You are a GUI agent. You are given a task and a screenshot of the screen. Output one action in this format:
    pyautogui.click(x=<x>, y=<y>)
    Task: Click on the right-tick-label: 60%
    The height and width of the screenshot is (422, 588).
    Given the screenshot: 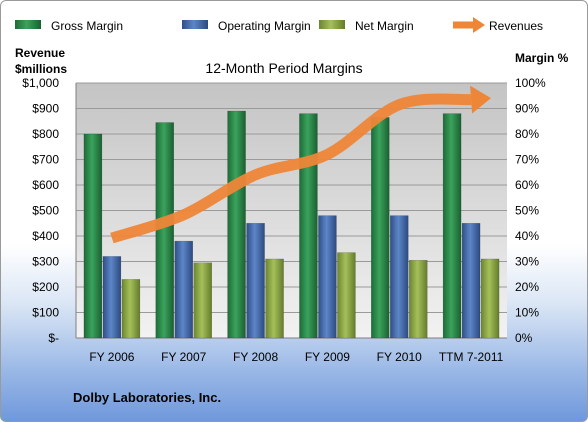 What is the action you would take?
    pyautogui.click(x=527, y=185)
    